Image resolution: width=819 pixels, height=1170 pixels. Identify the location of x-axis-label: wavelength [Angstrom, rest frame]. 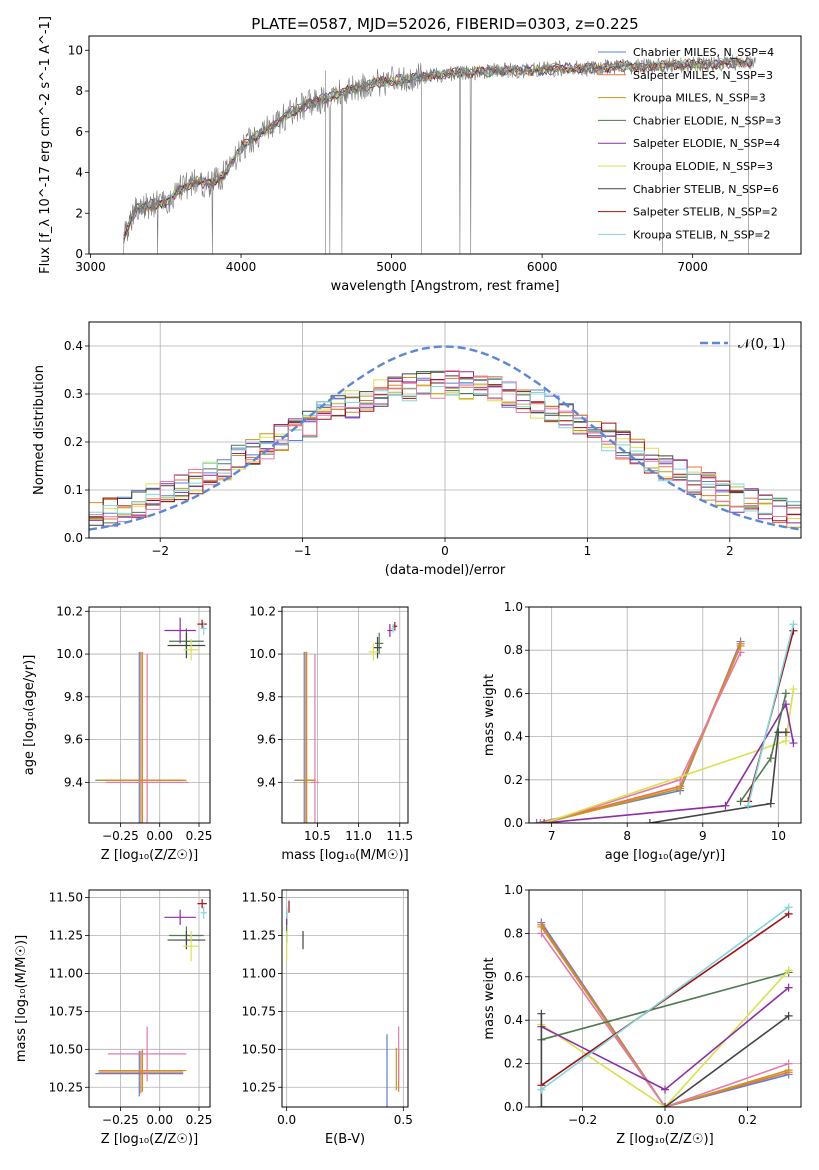
(445, 286).